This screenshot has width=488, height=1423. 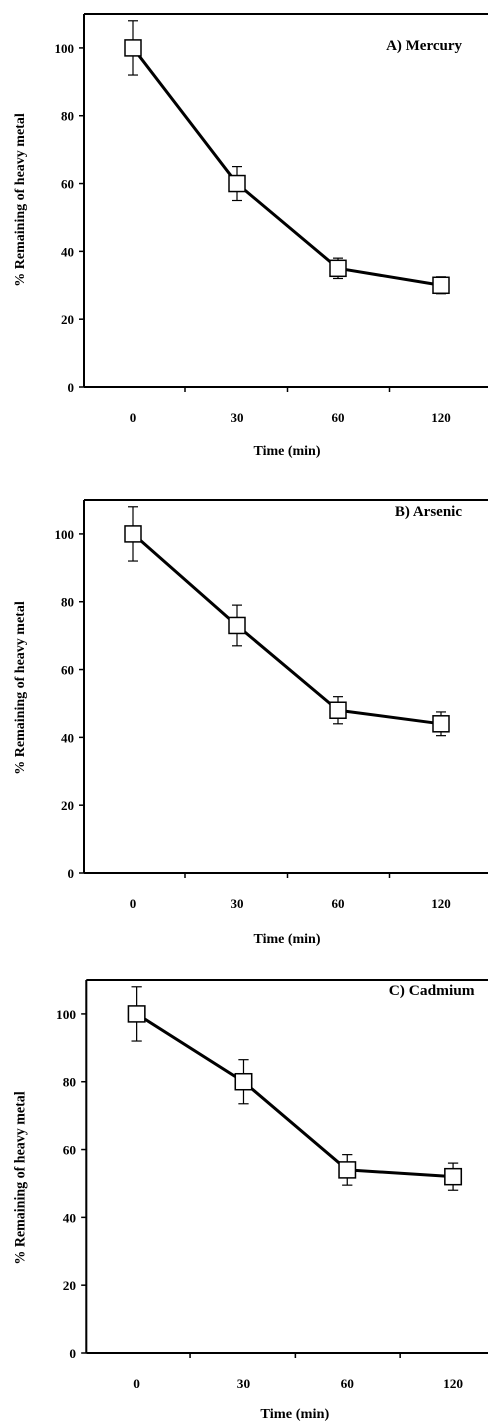 I want to click on chart-title: B) Arsenic, so click(x=428, y=512).